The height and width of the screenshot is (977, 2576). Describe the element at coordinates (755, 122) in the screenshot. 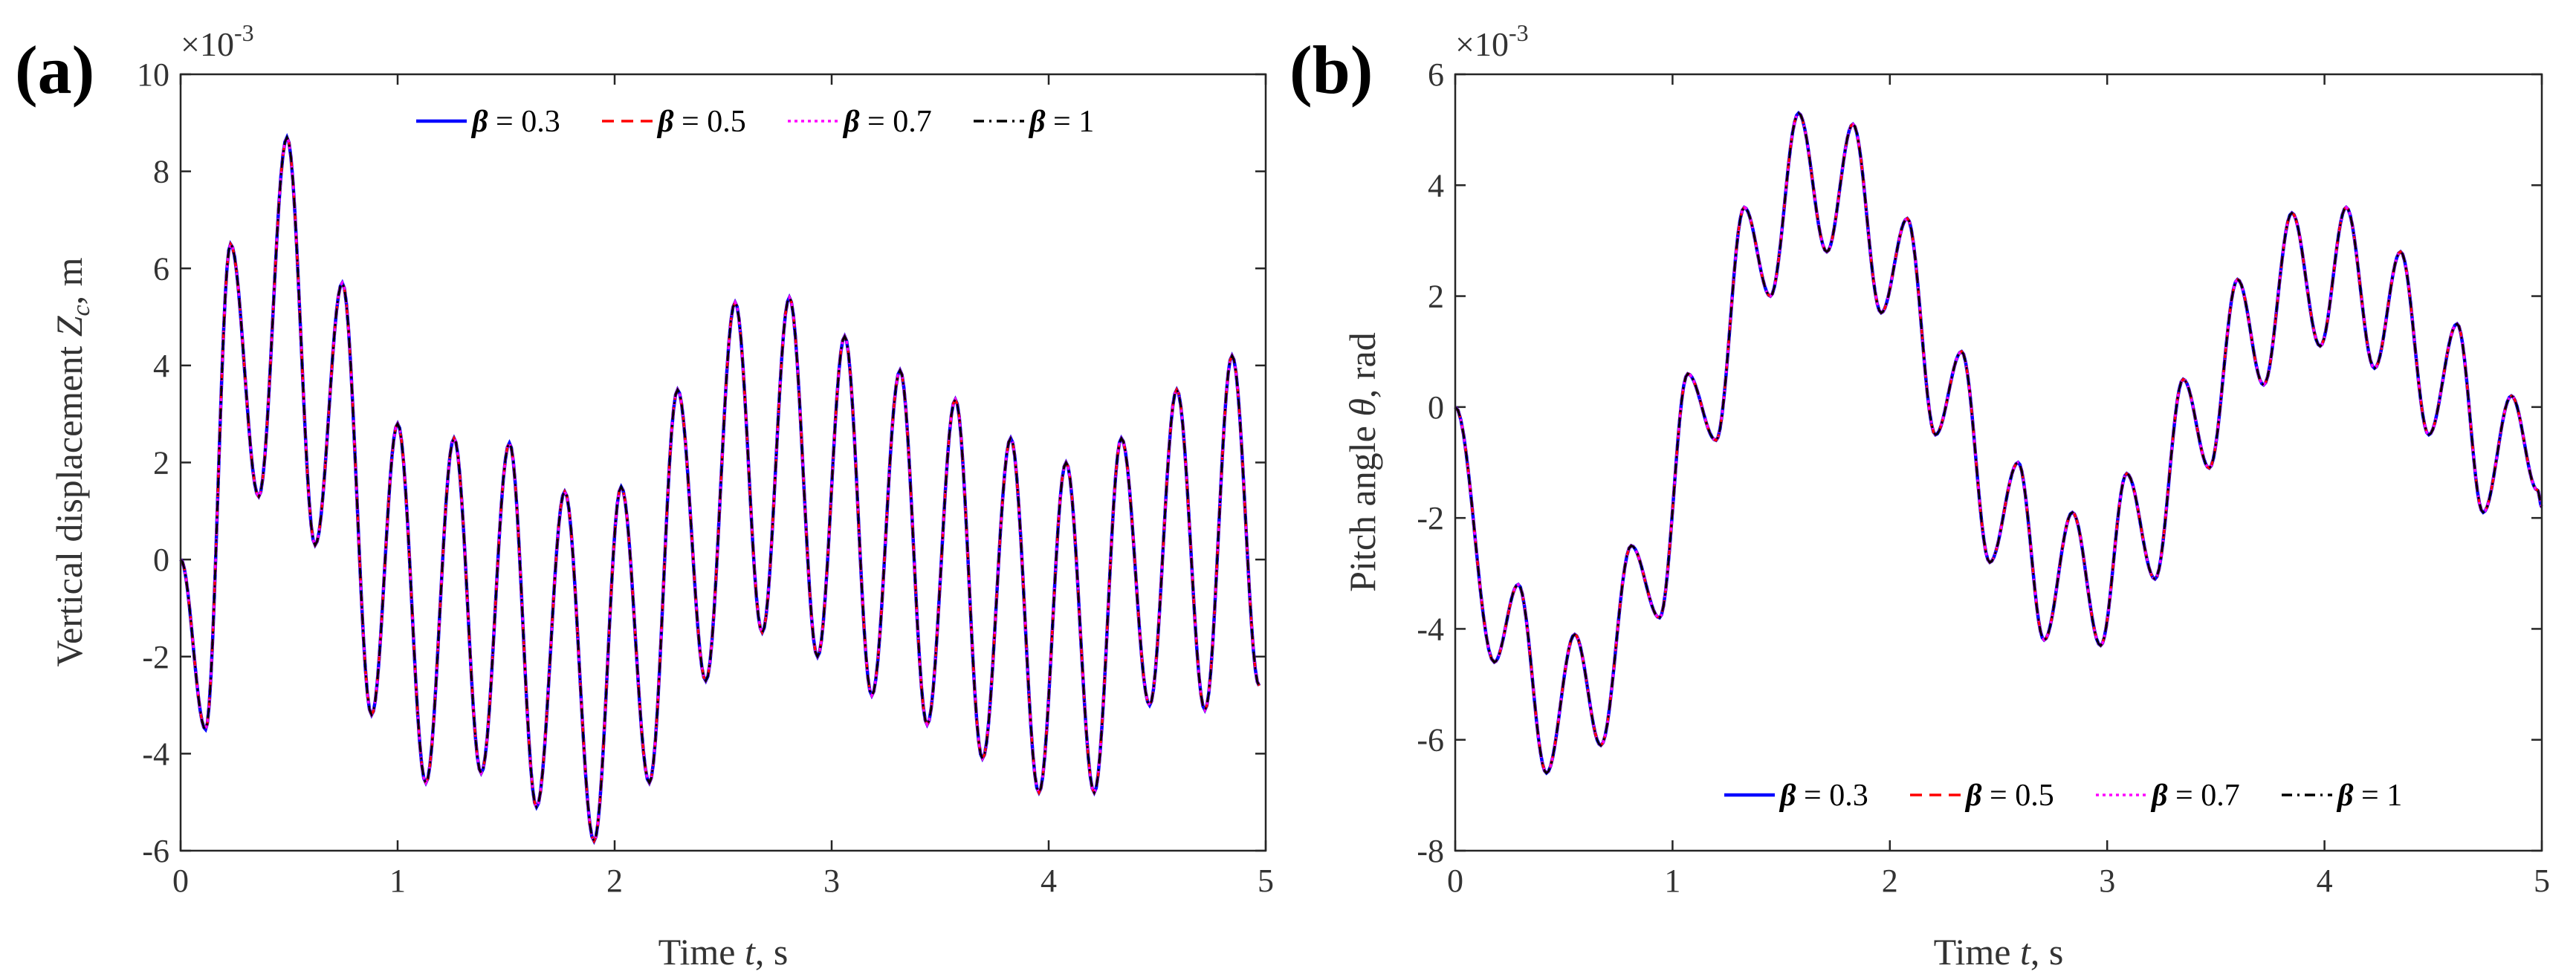

I see `panel-a-legend: β = 0.3 β = 0.5 β = 0.7 β = 1` at that location.